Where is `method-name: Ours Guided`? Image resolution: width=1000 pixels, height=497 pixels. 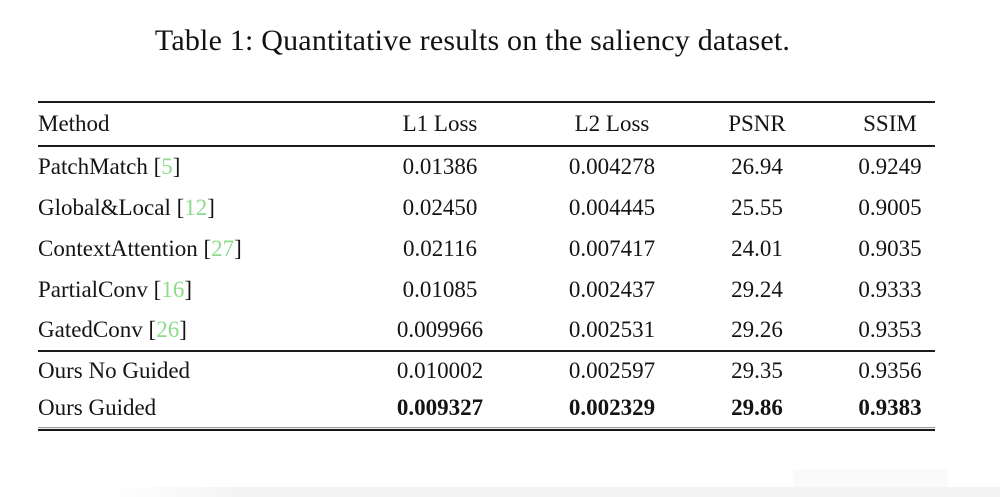
method-name: Ours Guided is located at coordinates (97, 407).